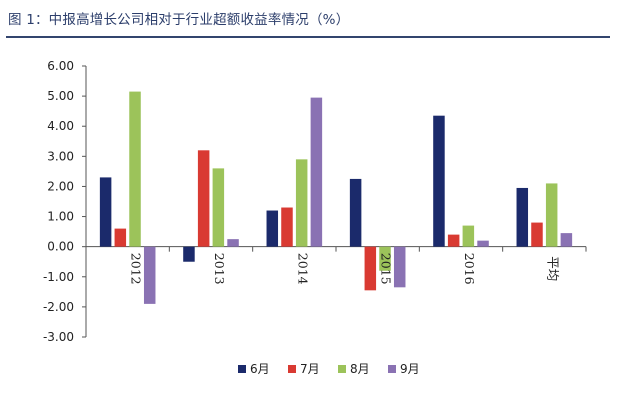 This screenshot has width=622, height=405. What do you see at coordinates (135, 169) in the screenshot?
I see `bar-8月-2012` at bounding box center [135, 169].